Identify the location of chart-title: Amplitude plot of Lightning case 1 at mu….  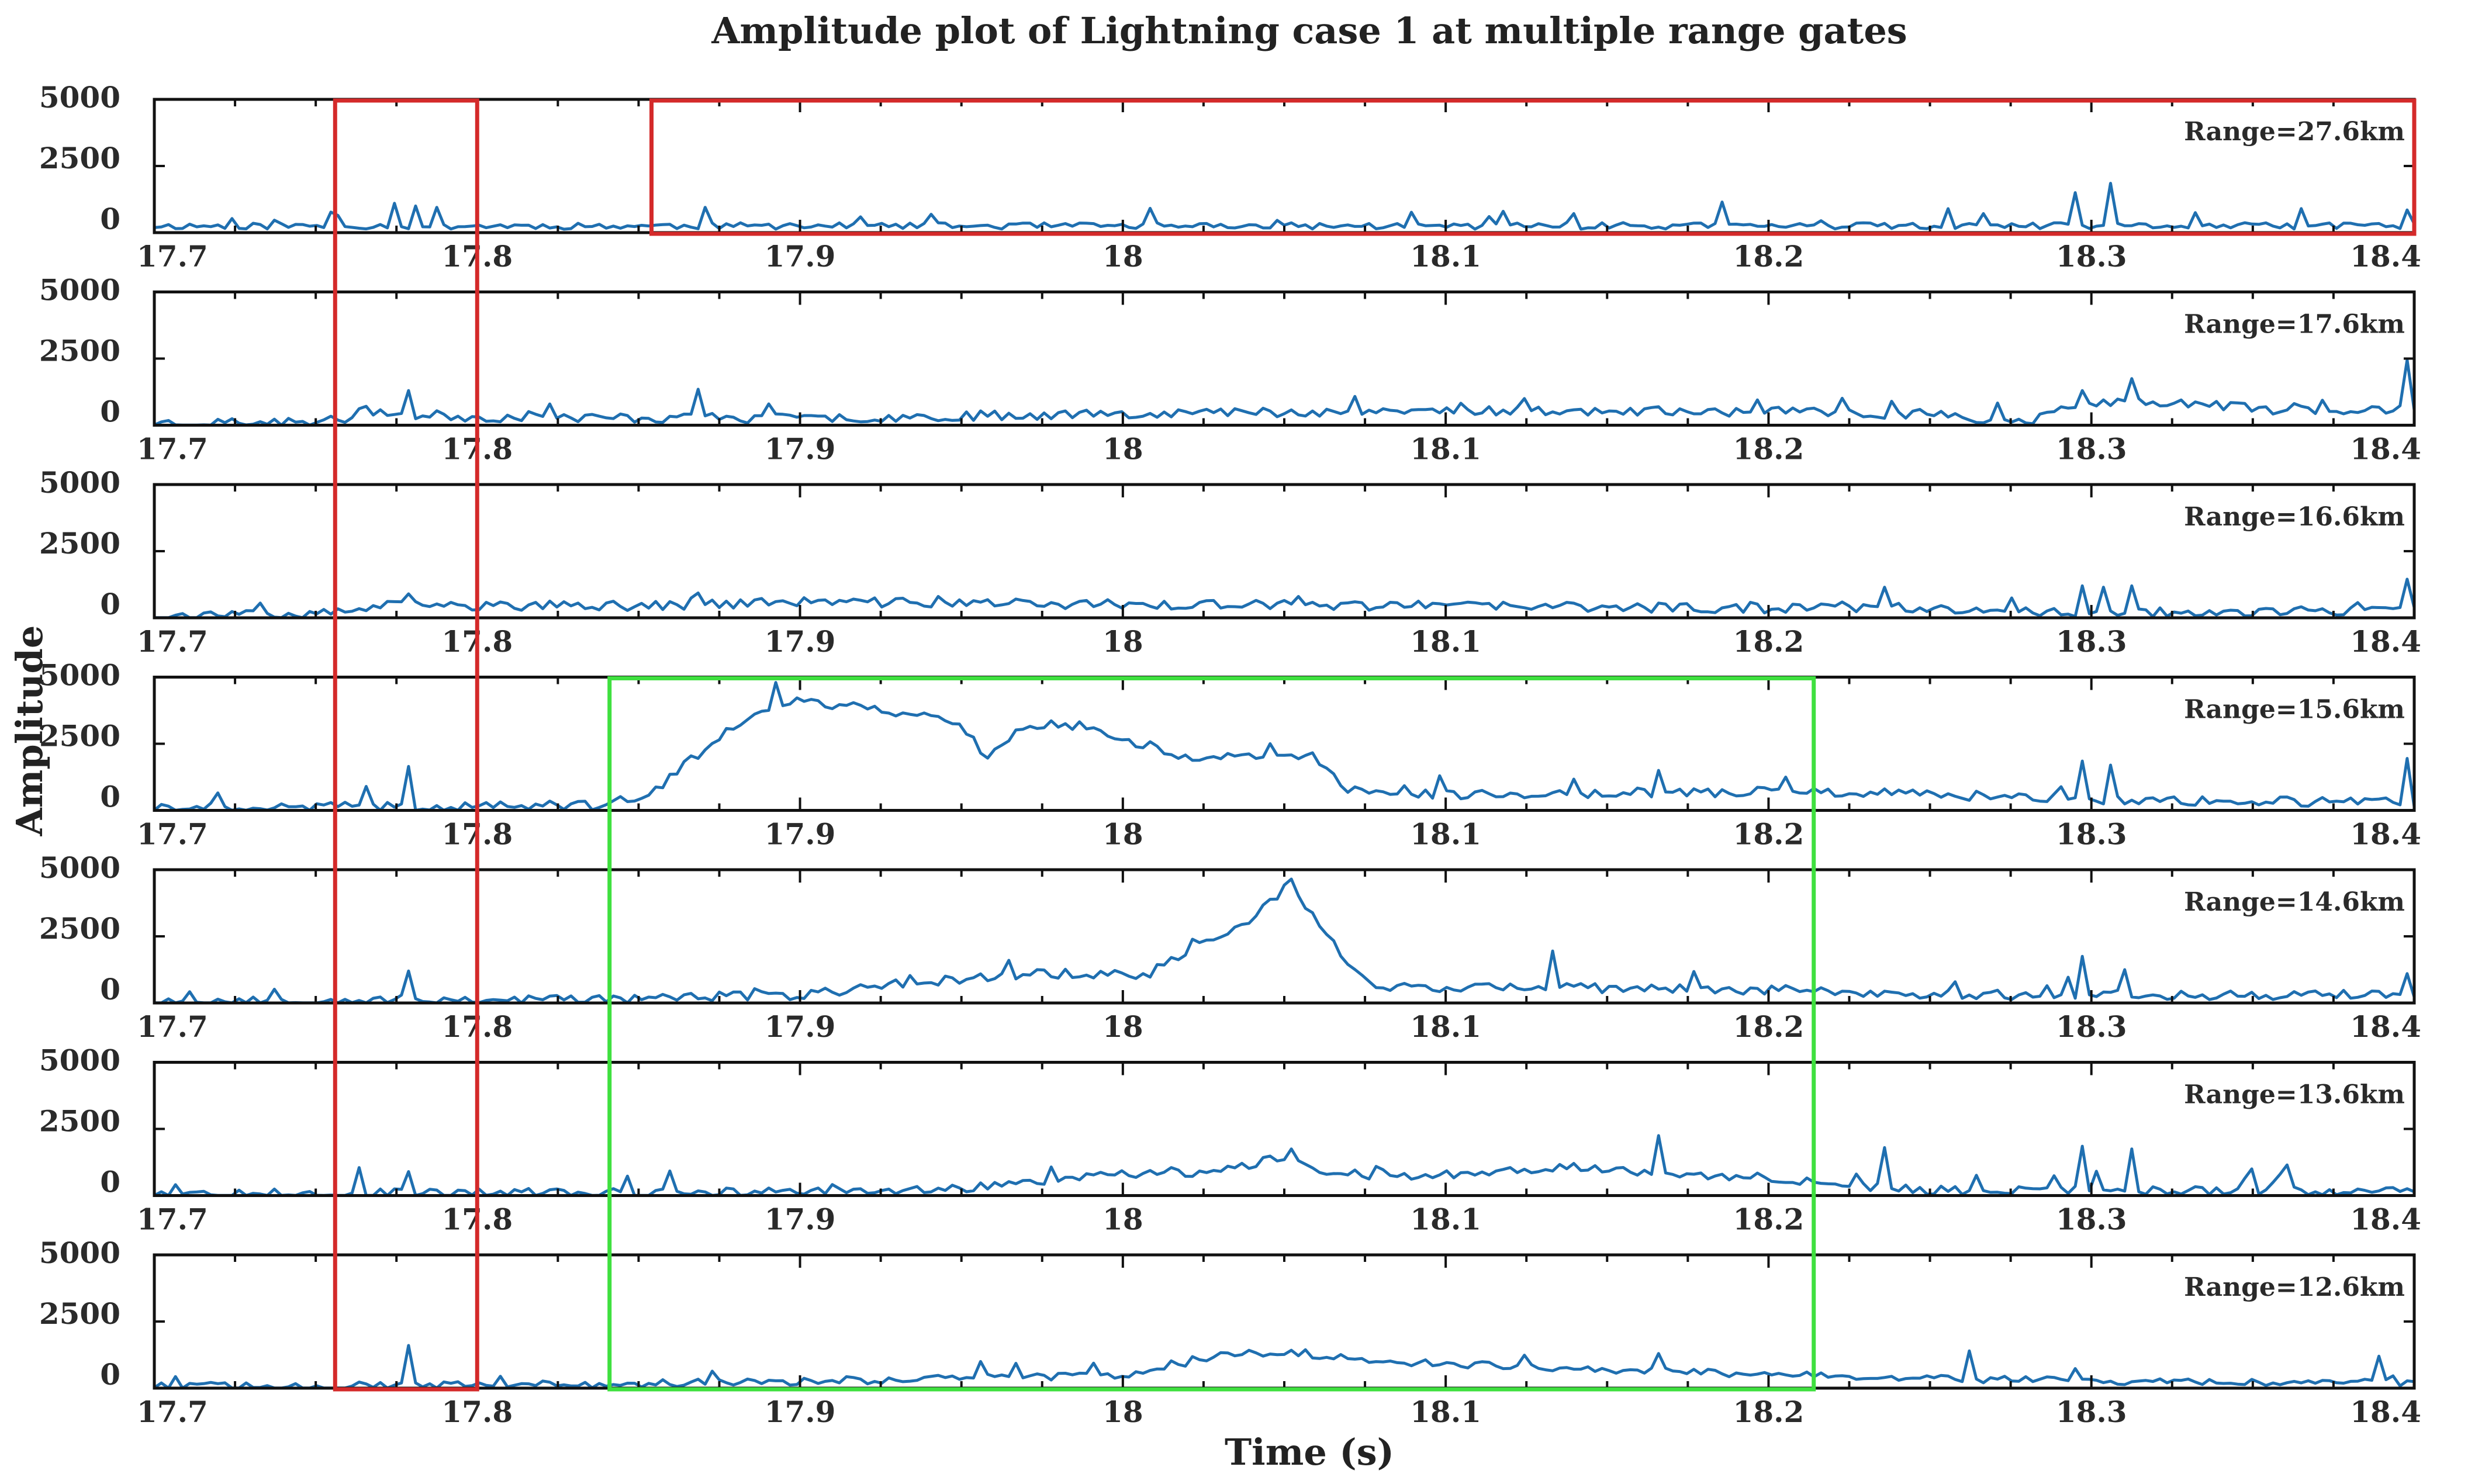
(1309, 30).